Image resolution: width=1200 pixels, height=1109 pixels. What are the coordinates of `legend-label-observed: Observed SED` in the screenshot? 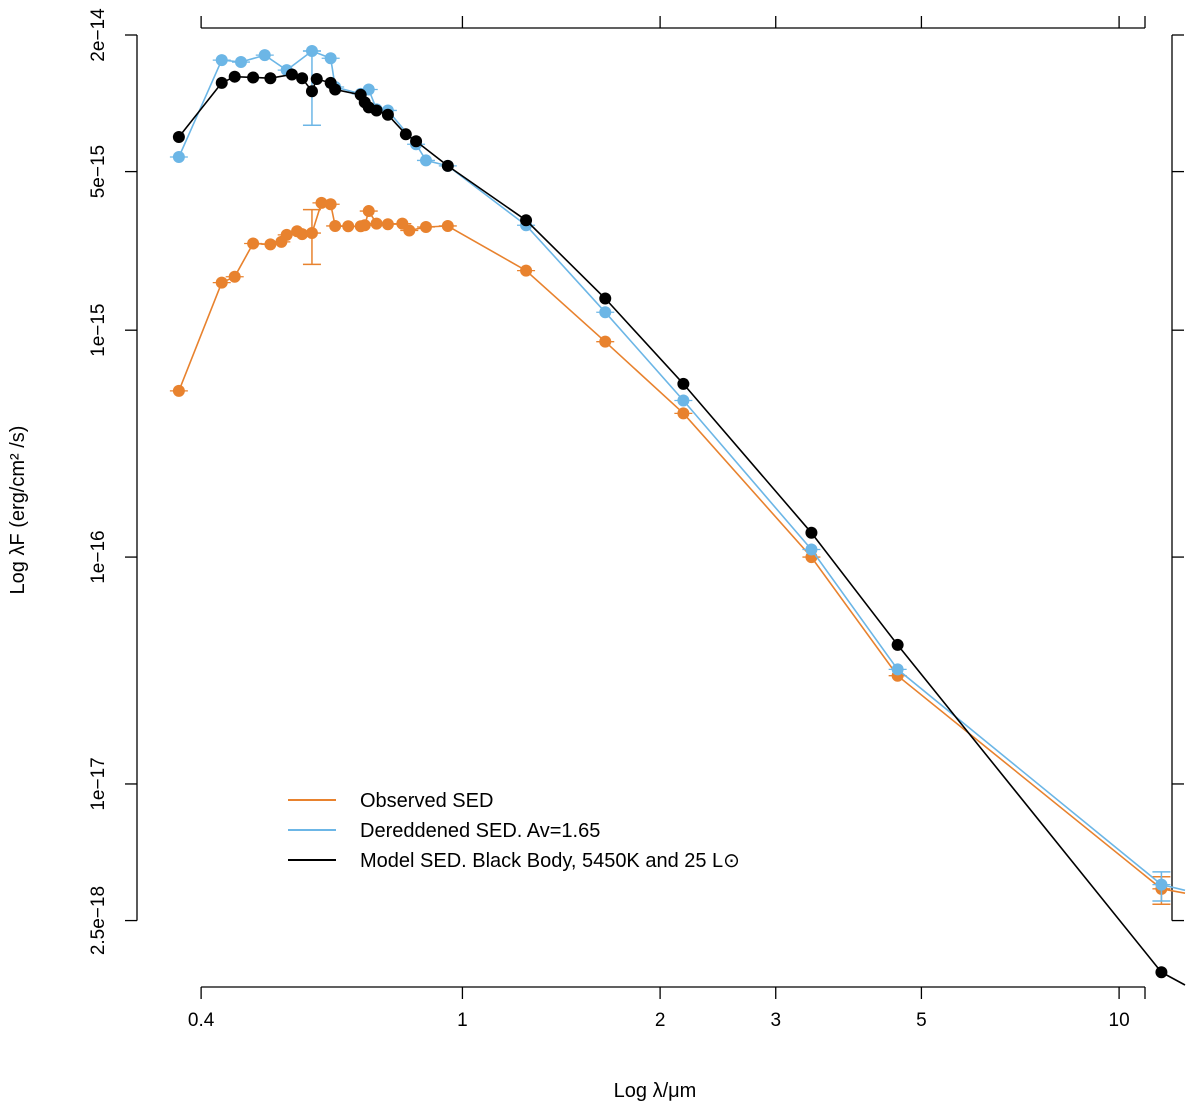 It's located at (426, 801).